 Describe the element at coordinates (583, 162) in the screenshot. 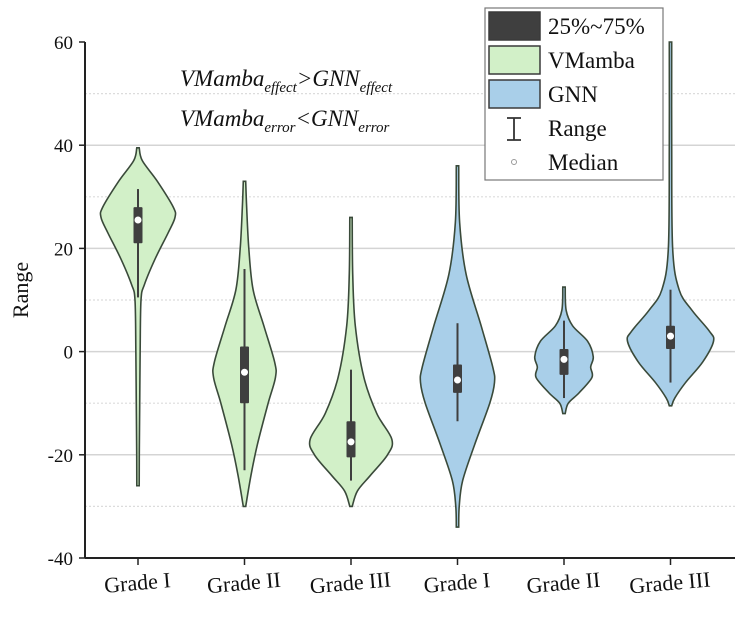

I see `legend-label: Median` at that location.